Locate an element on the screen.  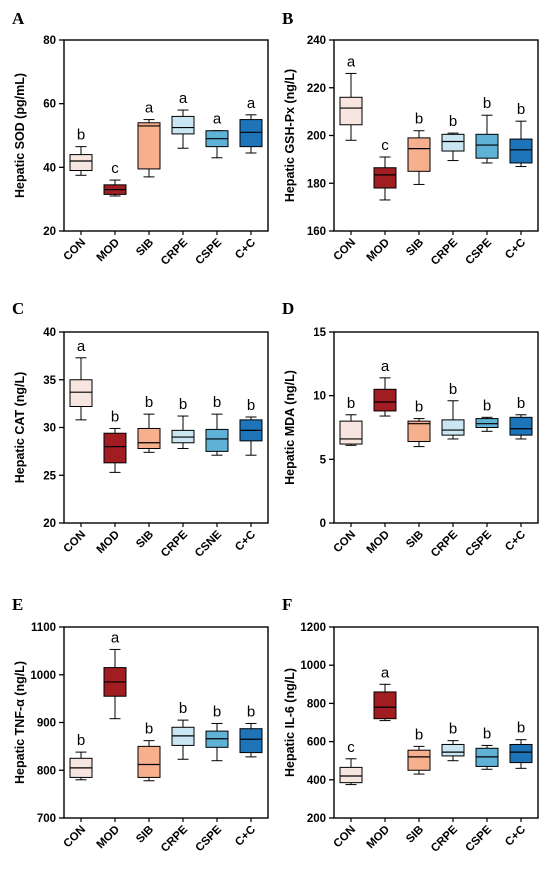
box-csne: b CSNE is located at coordinates (211, 477).